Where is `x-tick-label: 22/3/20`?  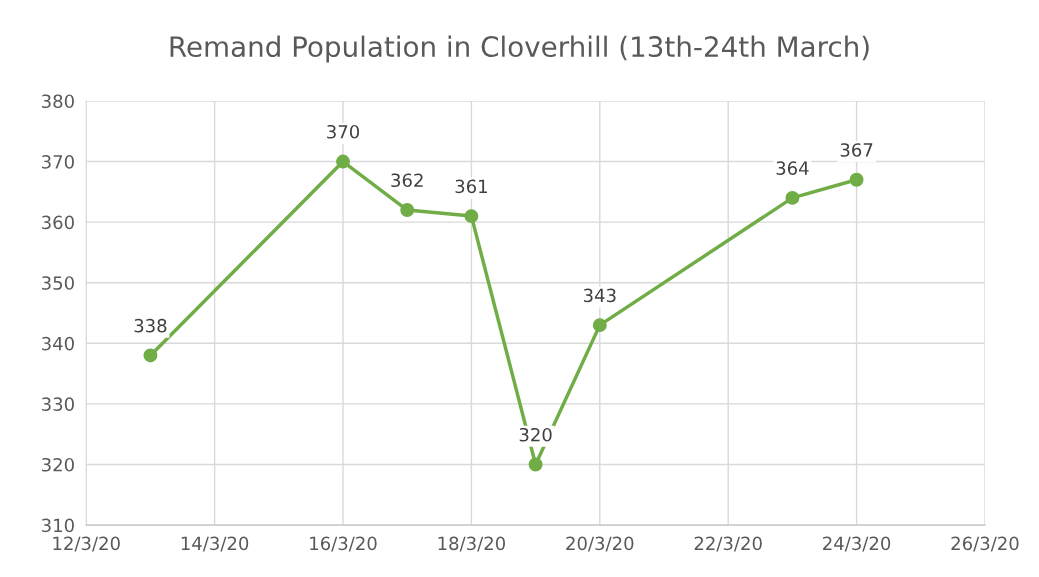
x-tick-label: 22/3/20 is located at coordinates (728, 544).